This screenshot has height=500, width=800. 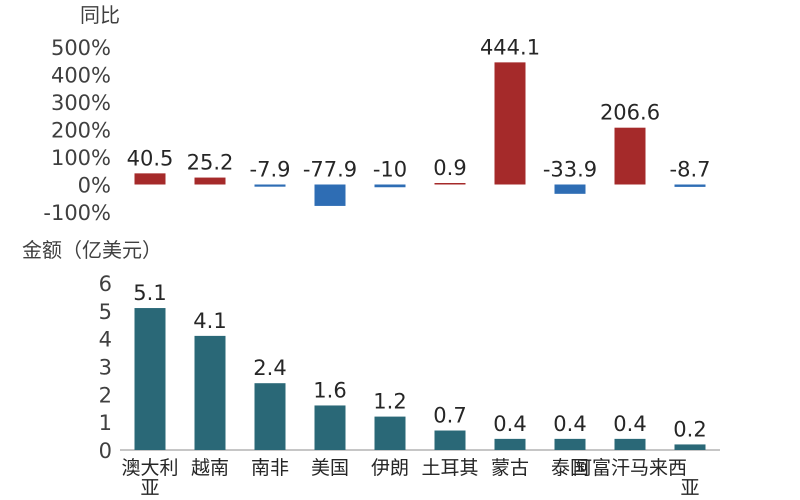 What do you see at coordinates (81, 48) in the screenshot?
I see `top-y-tick-label: 500%` at bounding box center [81, 48].